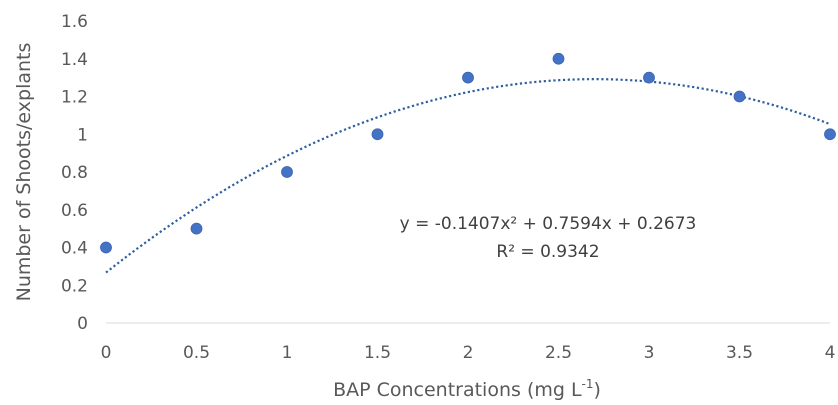 This screenshot has height=405, width=838. What do you see at coordinates (82, 324) in the screenshot?
I see `y-tick-label: 0` at bounding box center [82, 324].